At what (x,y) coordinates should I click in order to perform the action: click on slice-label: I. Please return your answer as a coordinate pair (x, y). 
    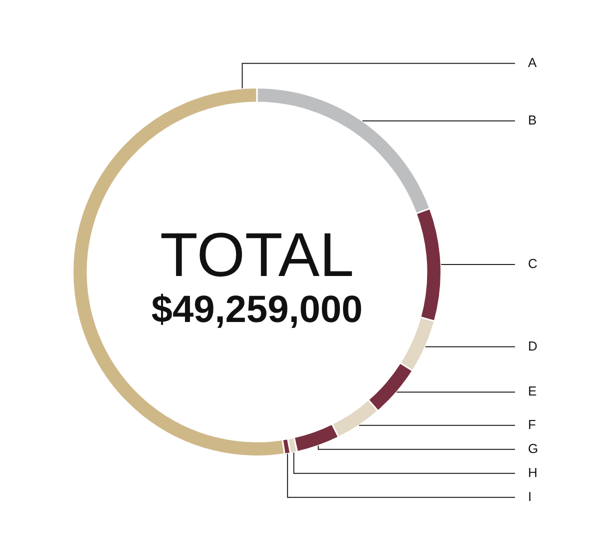
    Looking at the image, I should click on (530, 496).